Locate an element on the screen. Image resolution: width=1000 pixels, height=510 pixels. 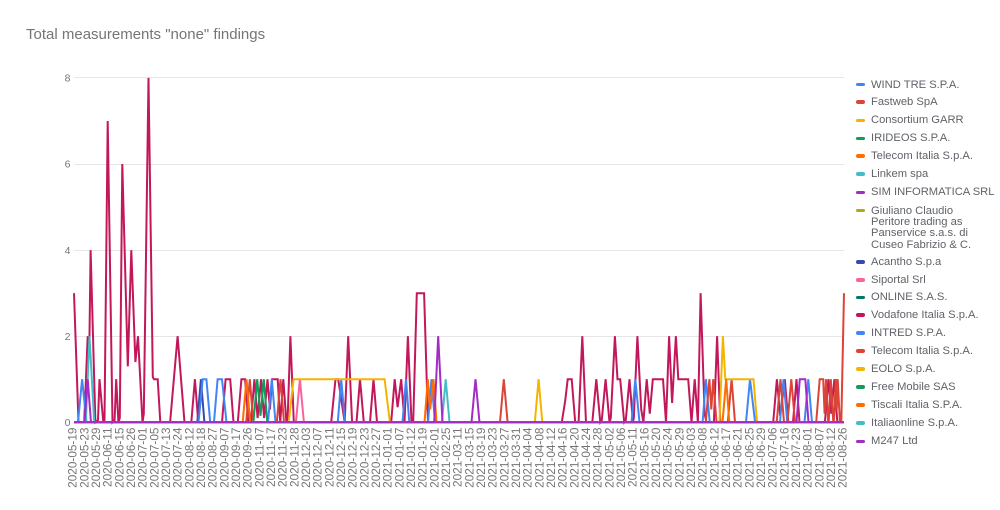
svg-text: 2021-04-08 is located at coordinates (539, 457).